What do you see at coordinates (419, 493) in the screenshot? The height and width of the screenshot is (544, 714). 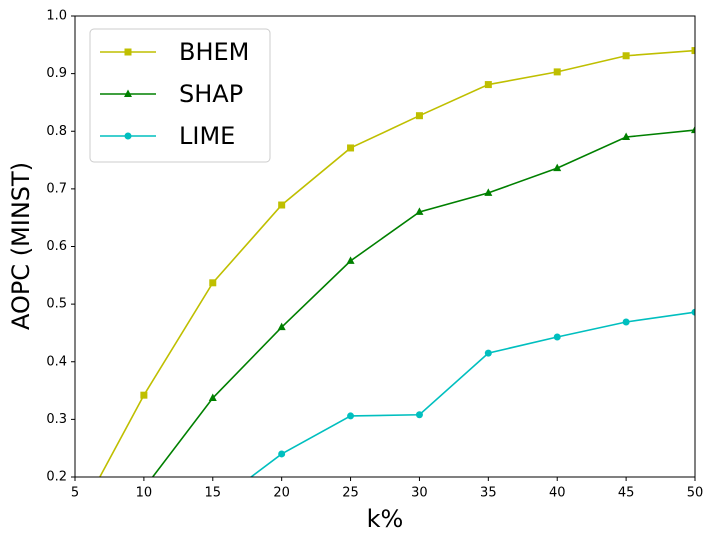 I see `x-tick-label: 30` at bounding box center [419, 493].